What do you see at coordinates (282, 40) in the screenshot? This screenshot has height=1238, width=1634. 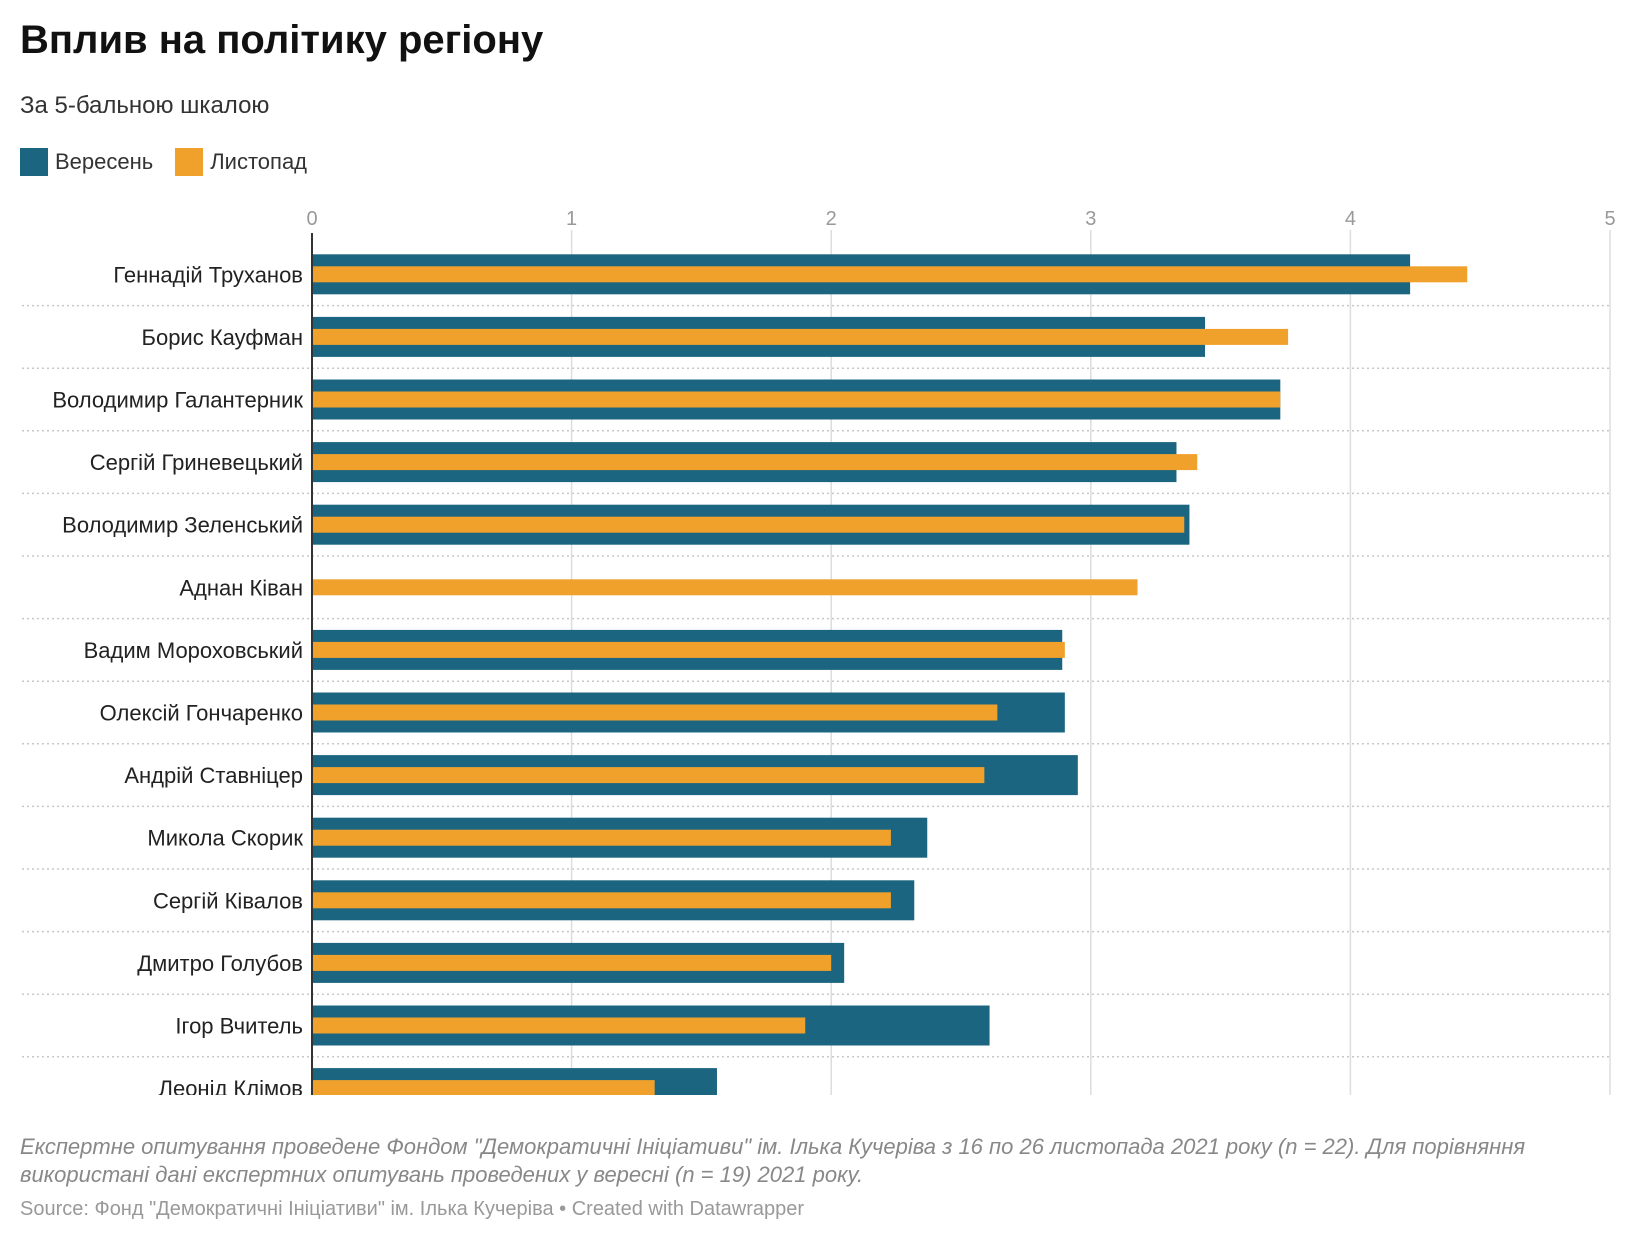 I see `chart-title: Вплив на політику регіону` at bounding box center [282, 40].